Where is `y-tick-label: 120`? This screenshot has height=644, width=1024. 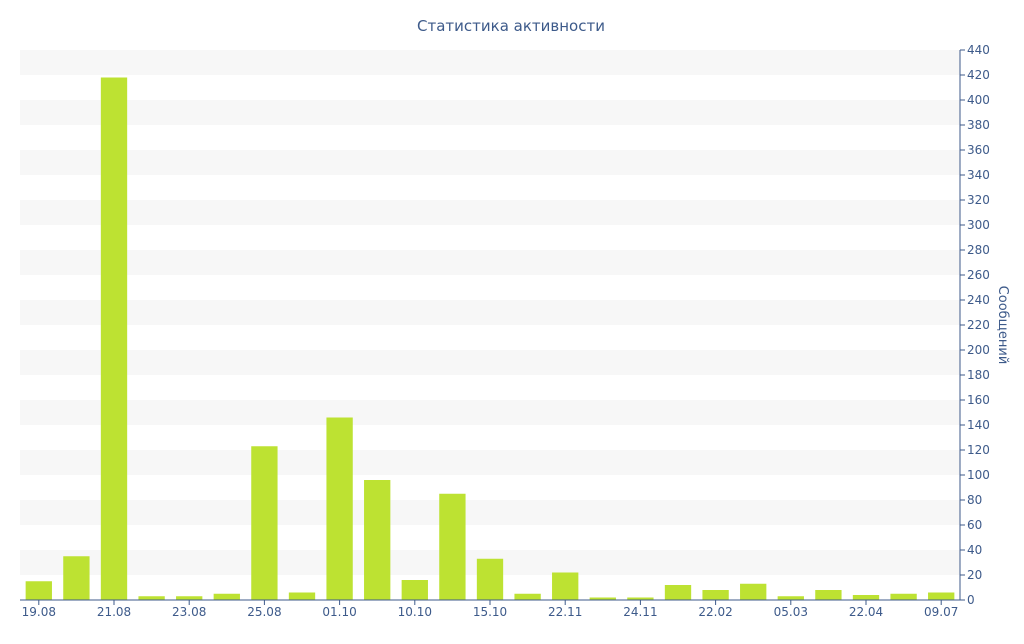 y-tick-label: 120 is located at coordinates (978, 450).